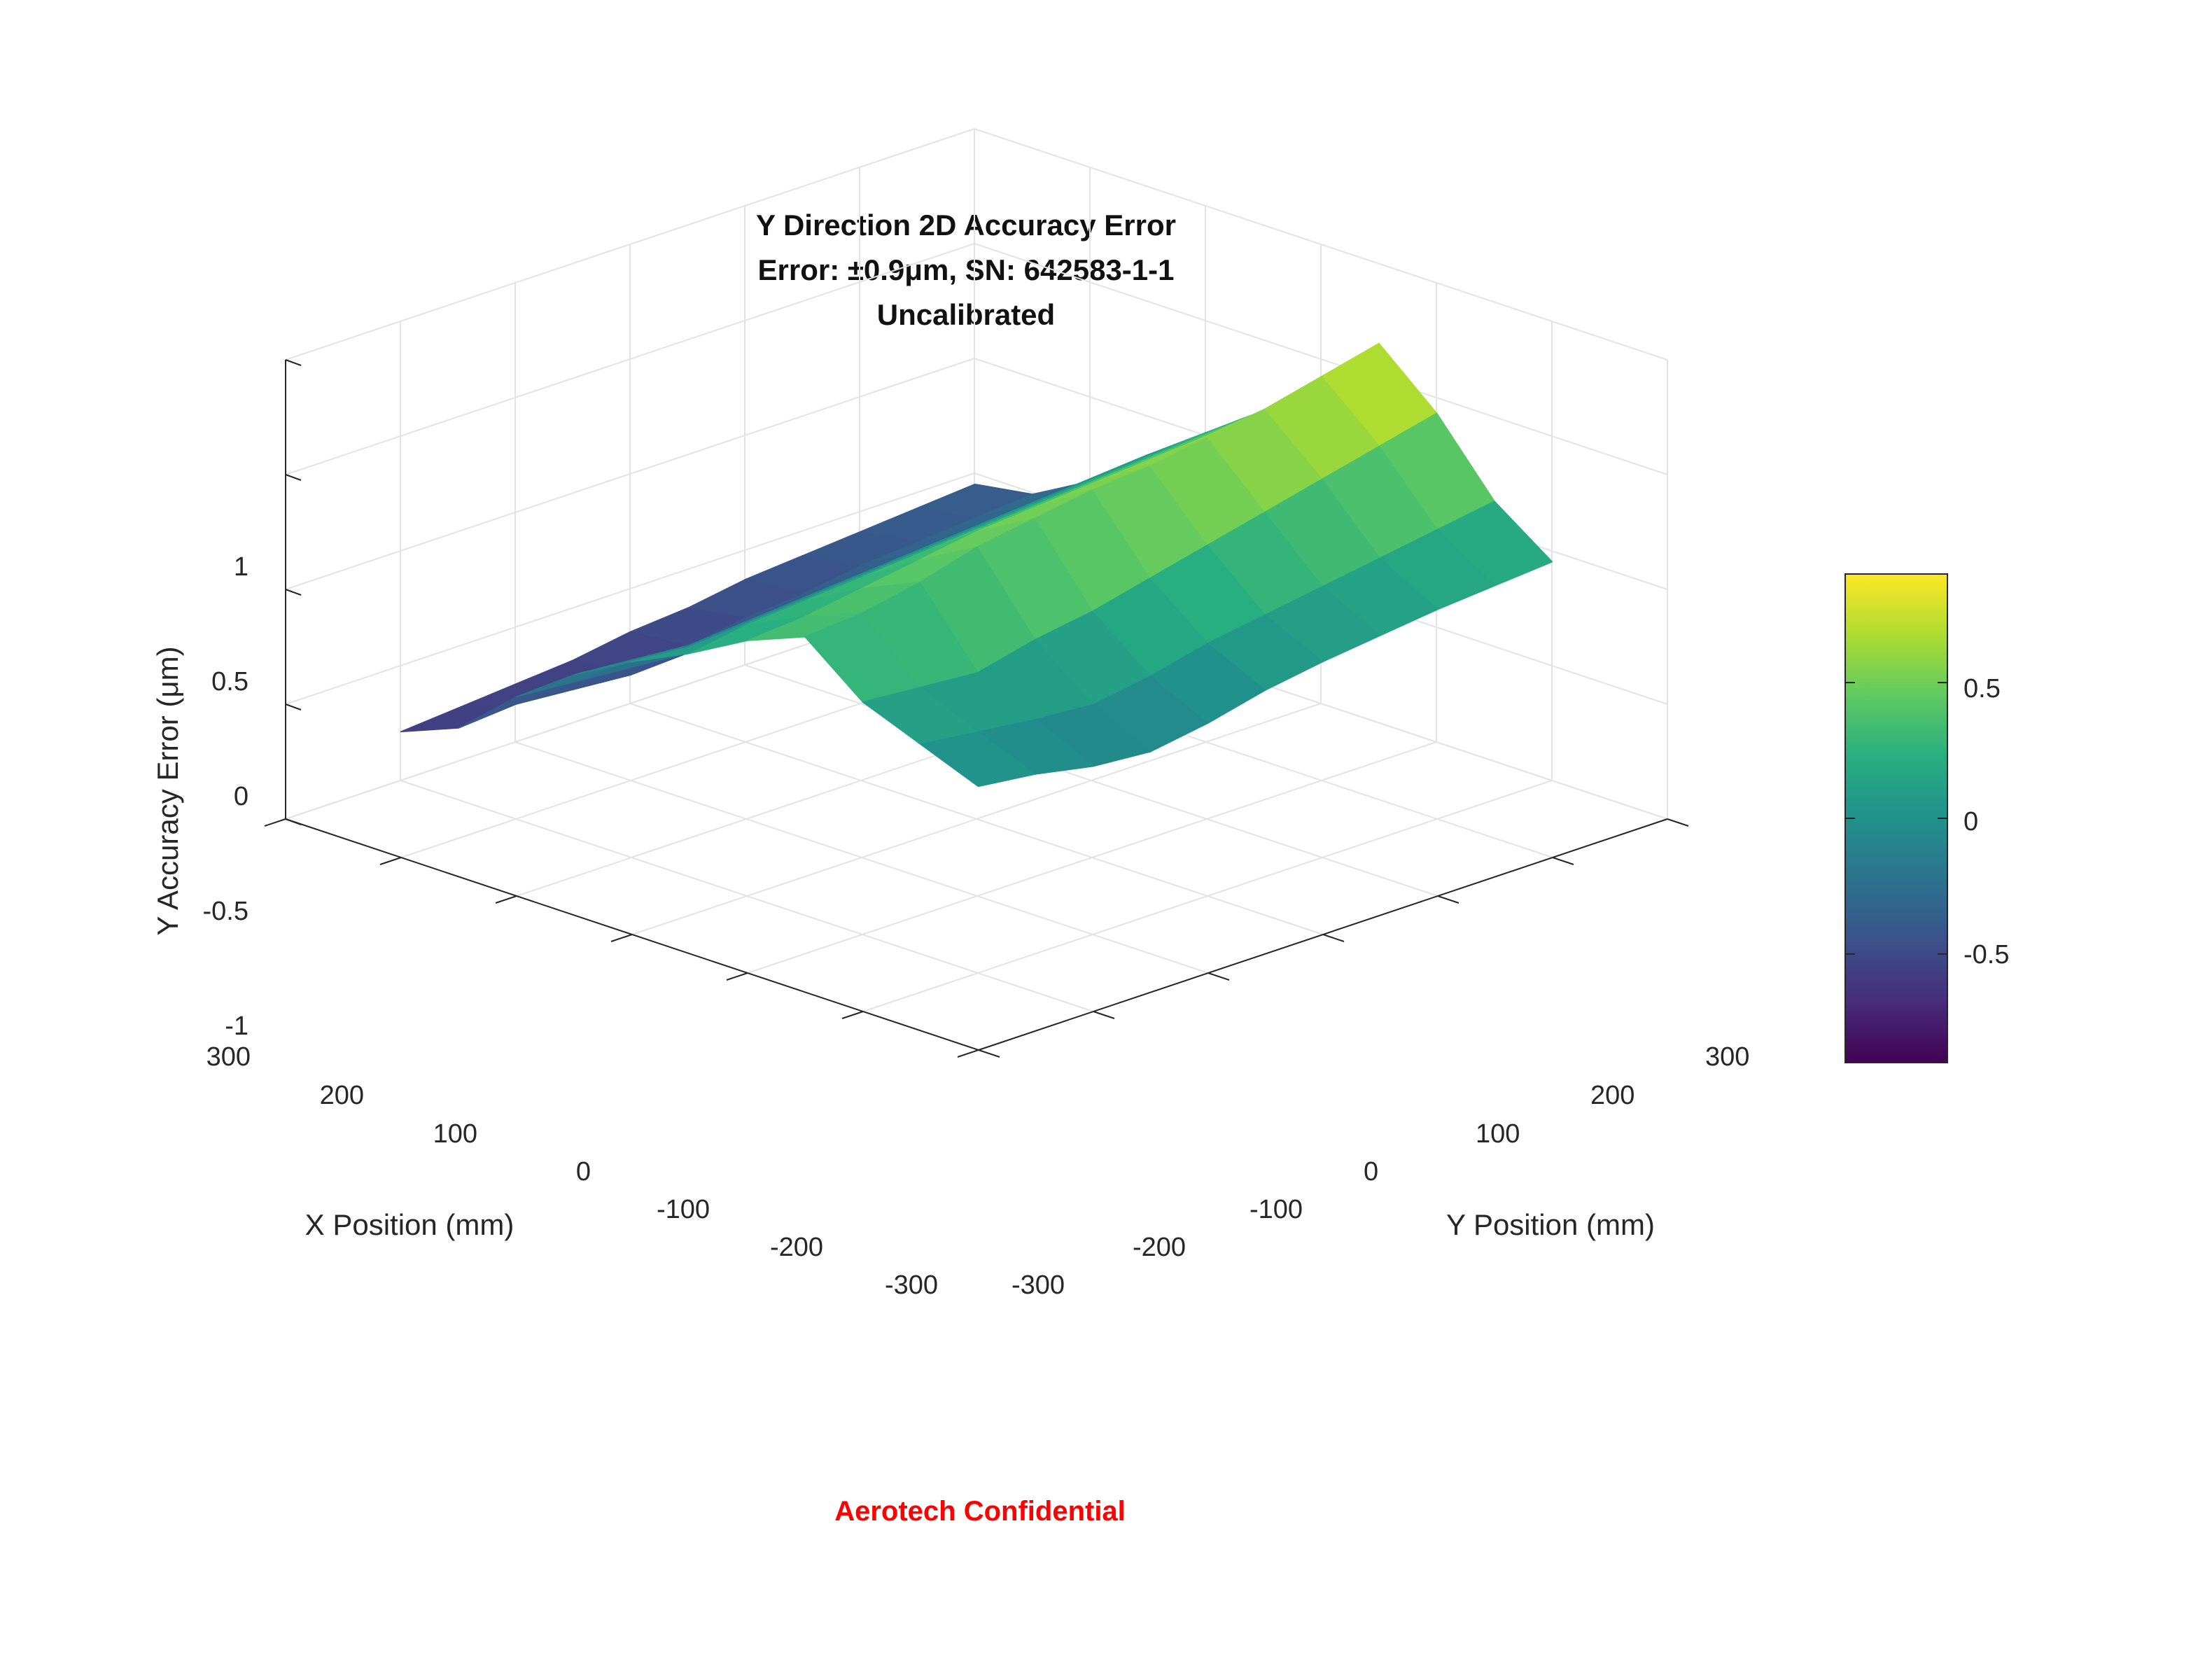 The height and width of the screenshot is (1680, 2205). Describe the element at coordinates (342, 1095) in the screenshot. I see `x-tick-label: 200` at that location.